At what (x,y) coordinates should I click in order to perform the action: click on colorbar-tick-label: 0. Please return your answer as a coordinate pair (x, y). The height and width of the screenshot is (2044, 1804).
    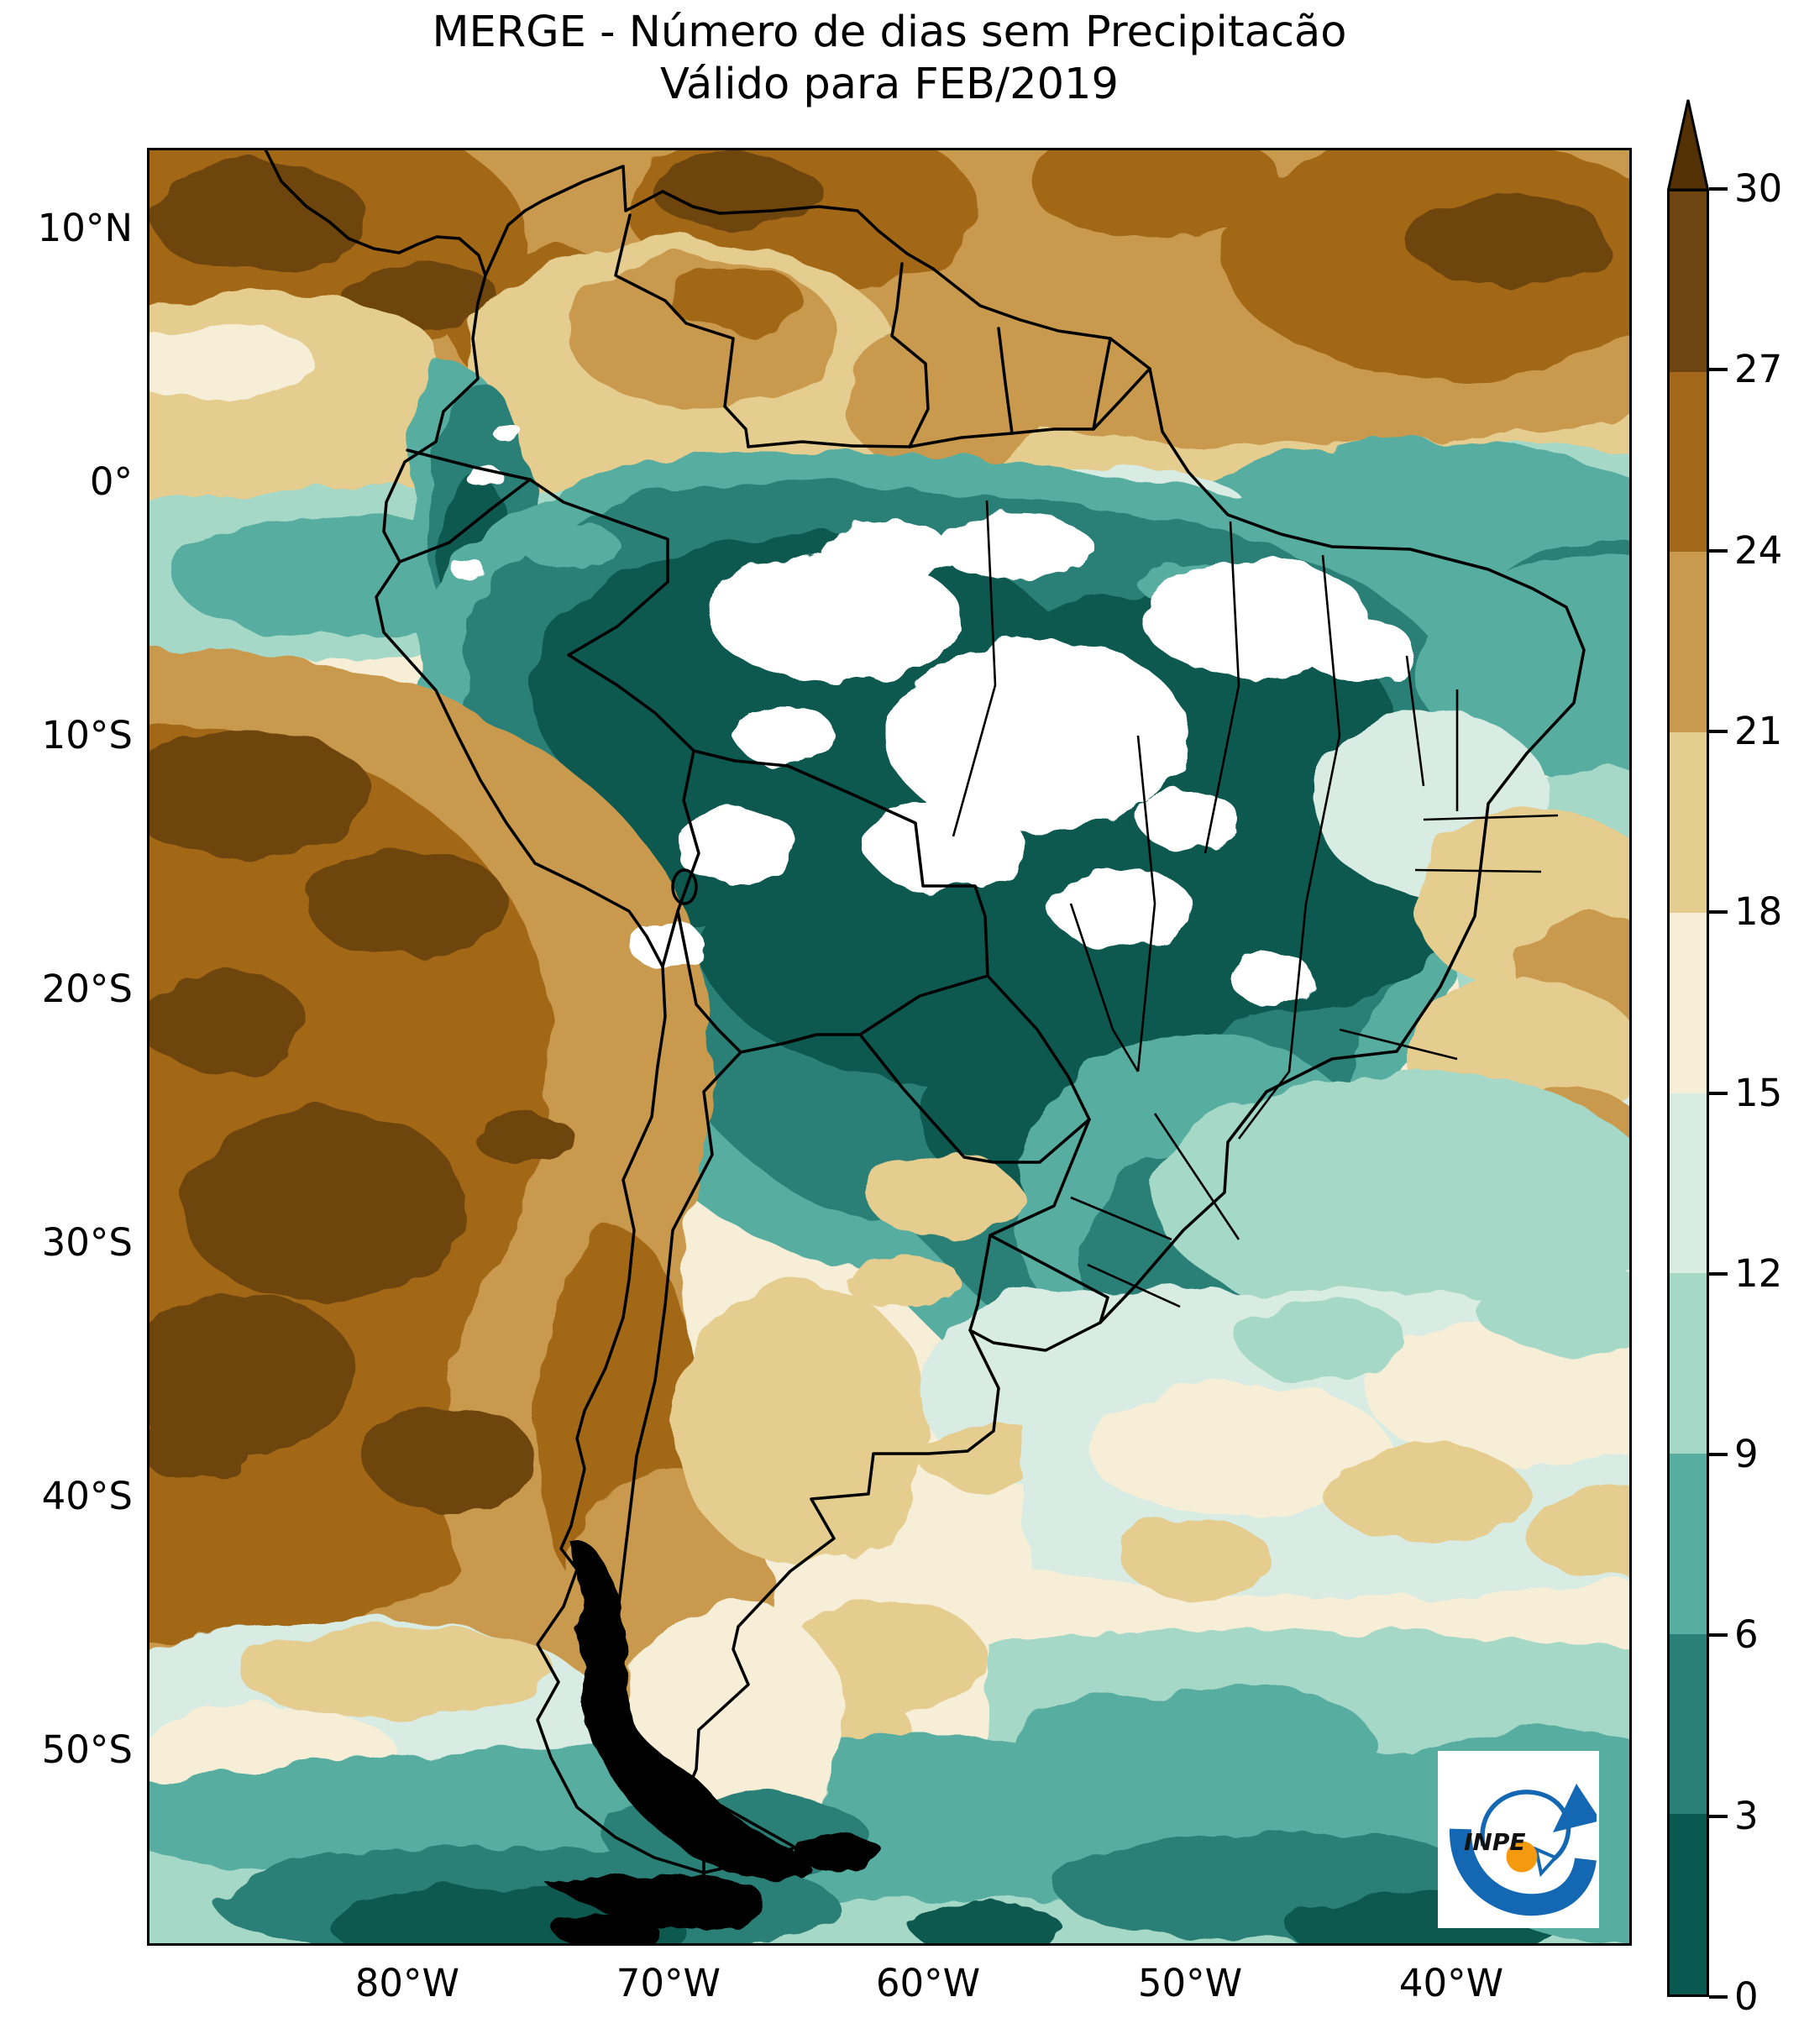
    Looking at the image, I should click on (1746, 1996).